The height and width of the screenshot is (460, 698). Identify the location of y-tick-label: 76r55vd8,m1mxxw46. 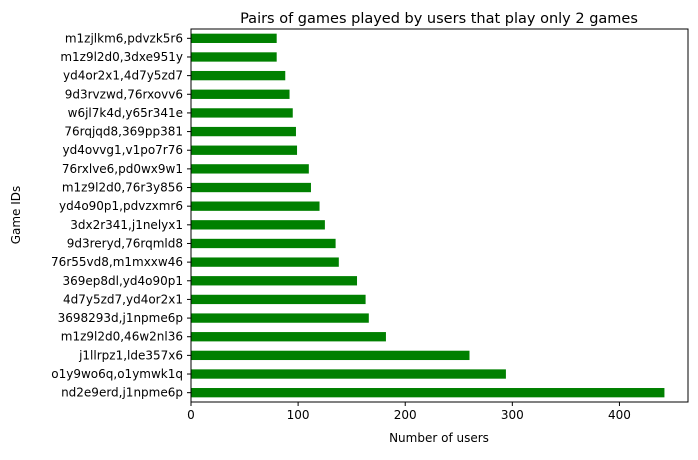
(117, 262).